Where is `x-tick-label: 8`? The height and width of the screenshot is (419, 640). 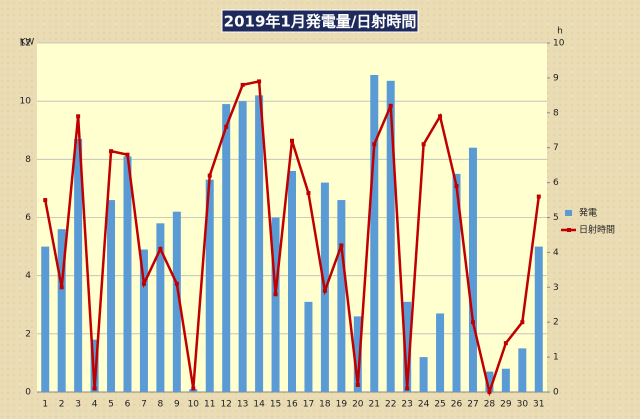
x-tick-label: 8 is located at coordinates (161, 405).